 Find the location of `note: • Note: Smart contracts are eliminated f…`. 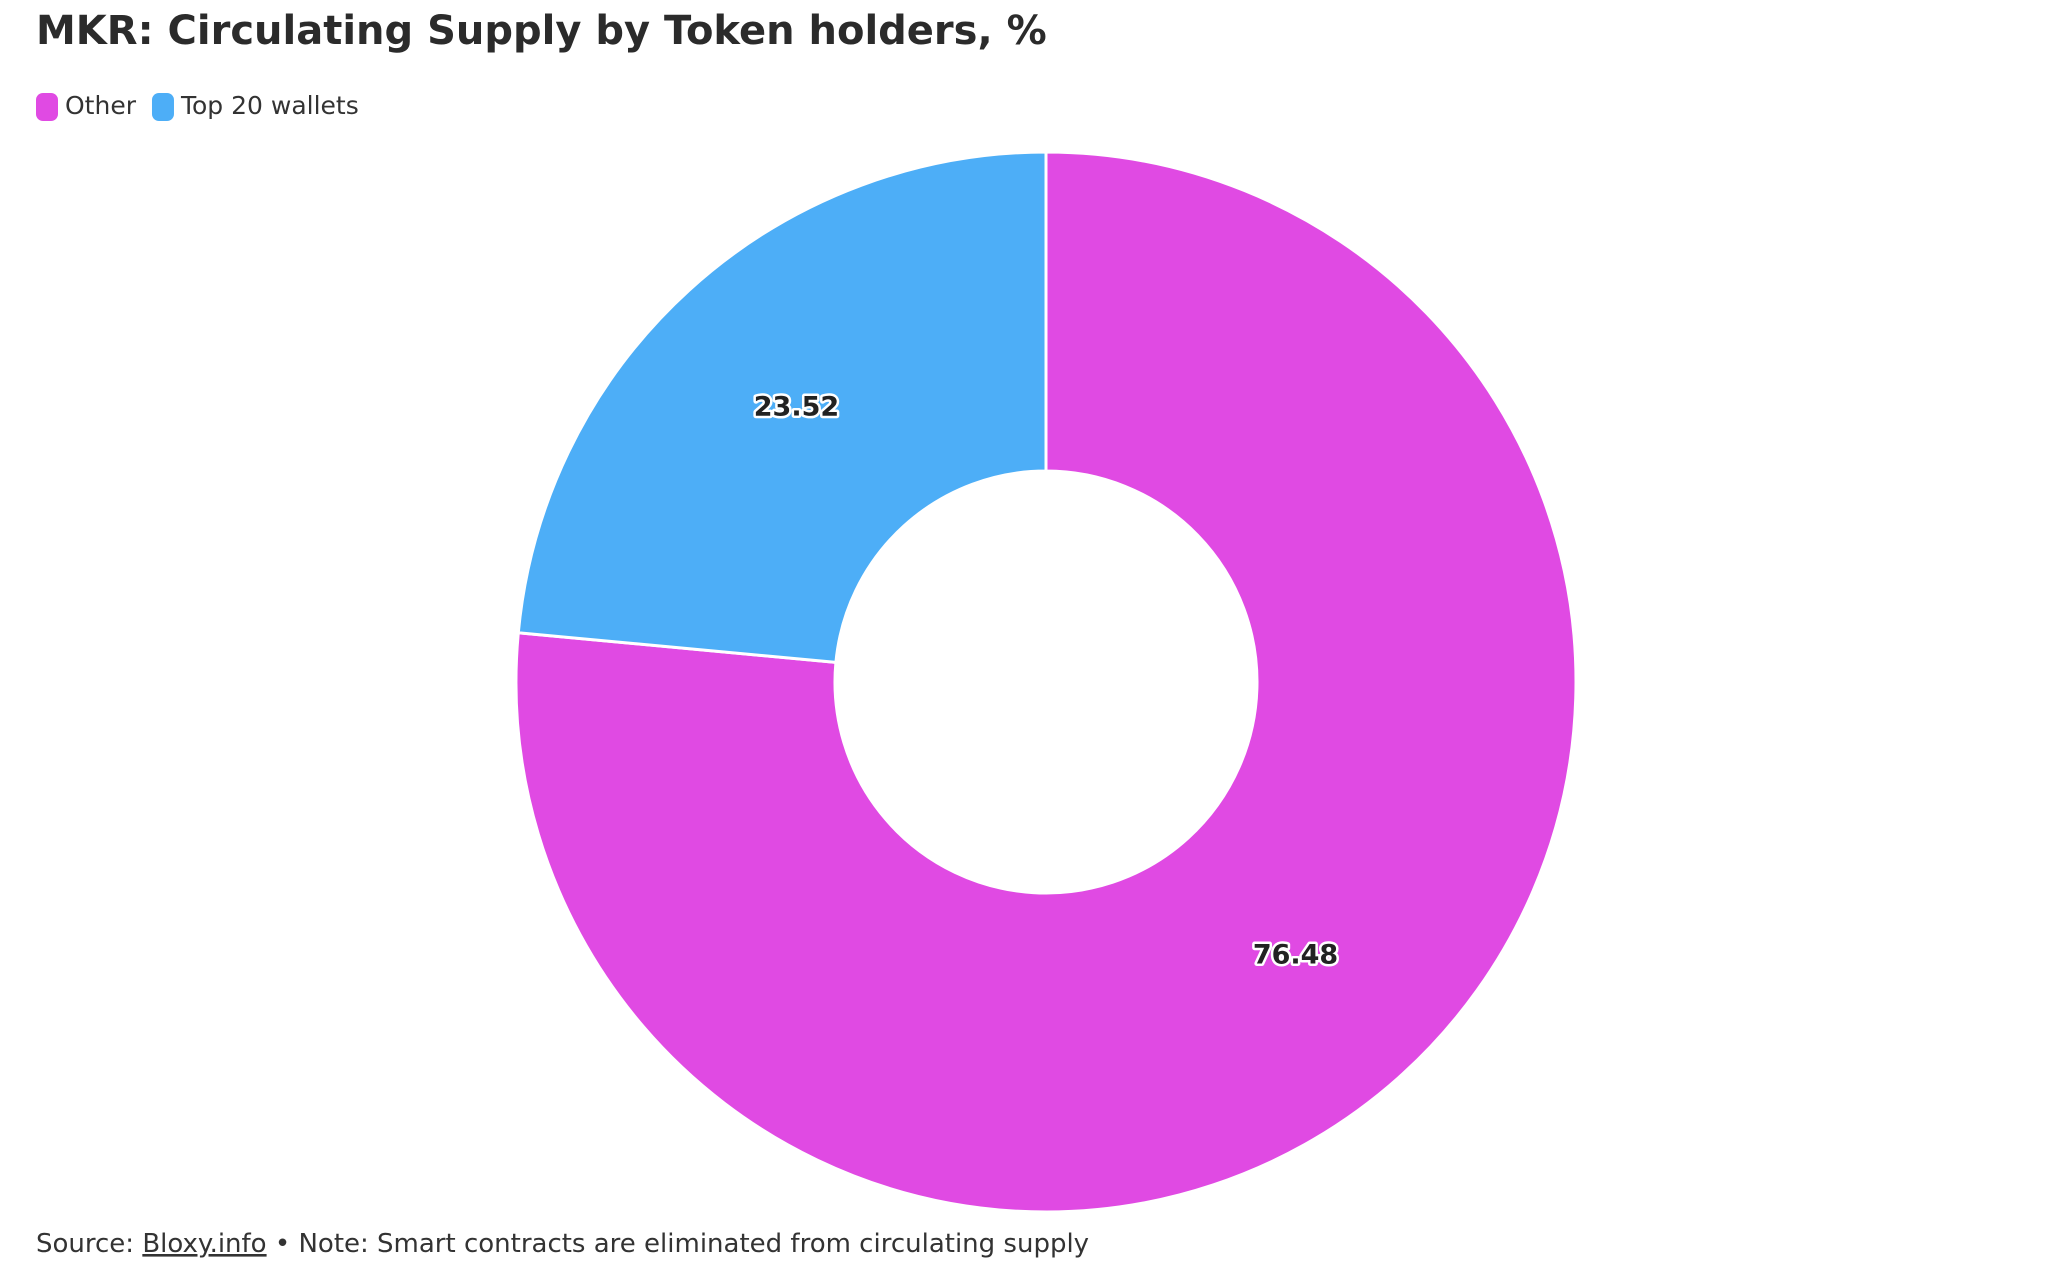

note: • Note: Smart contracts are eliminated f… is located at coordinates (682, 1244).